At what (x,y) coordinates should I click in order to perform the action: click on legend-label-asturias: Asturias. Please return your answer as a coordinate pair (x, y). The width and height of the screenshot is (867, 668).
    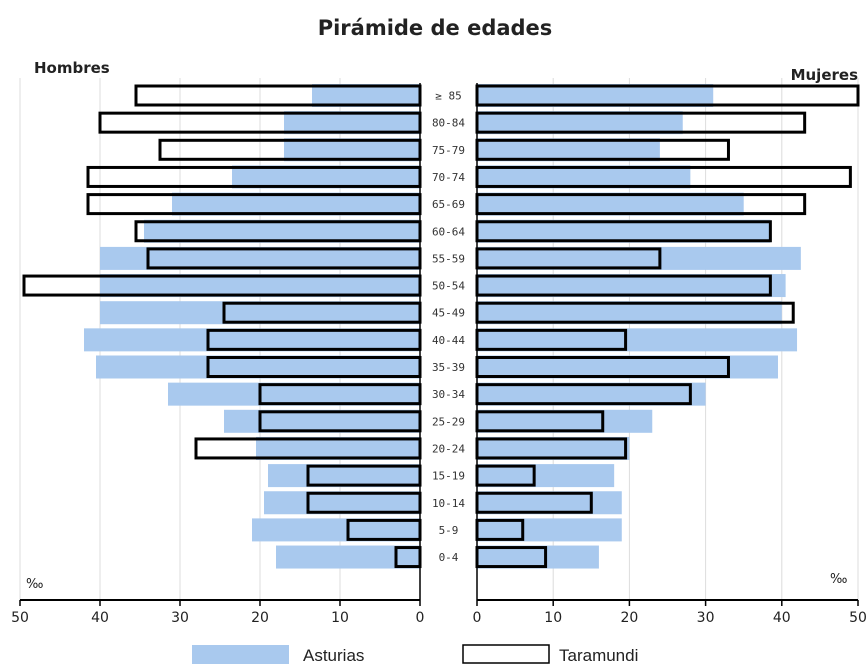
    Looking at the image, I should click on (333, 655).